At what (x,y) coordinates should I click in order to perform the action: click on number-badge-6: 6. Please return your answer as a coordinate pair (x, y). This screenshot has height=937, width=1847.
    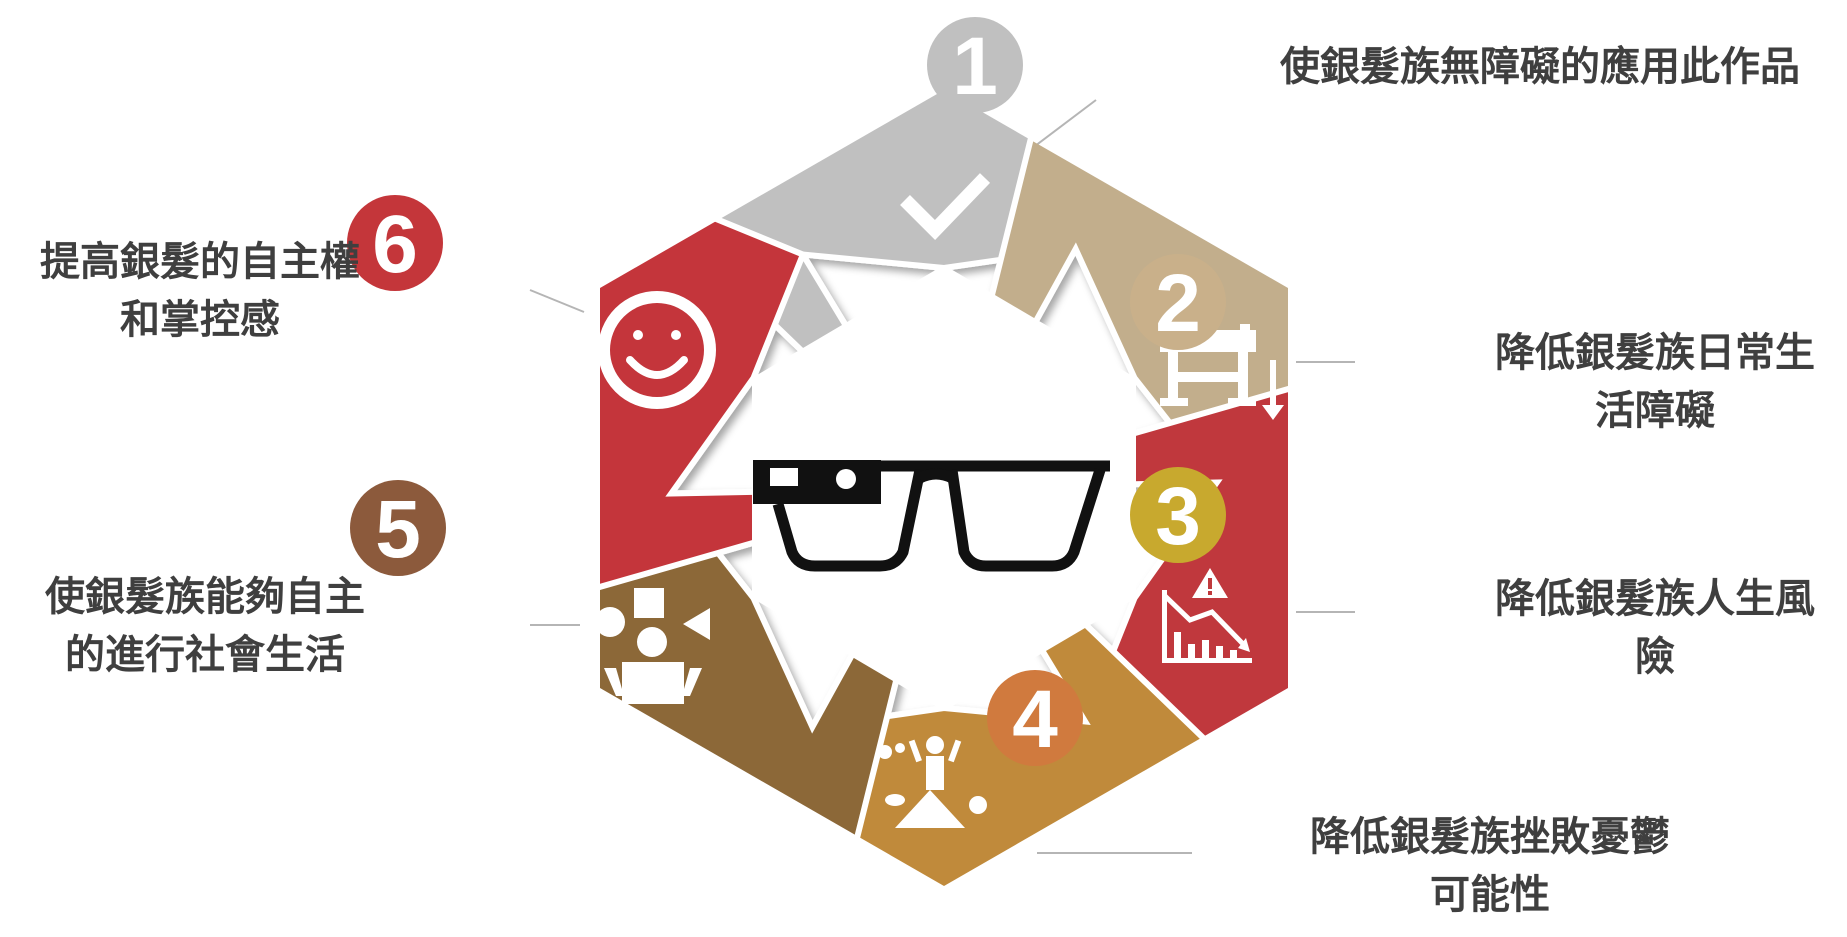
    Looking at the image, I should click on (395, 243).